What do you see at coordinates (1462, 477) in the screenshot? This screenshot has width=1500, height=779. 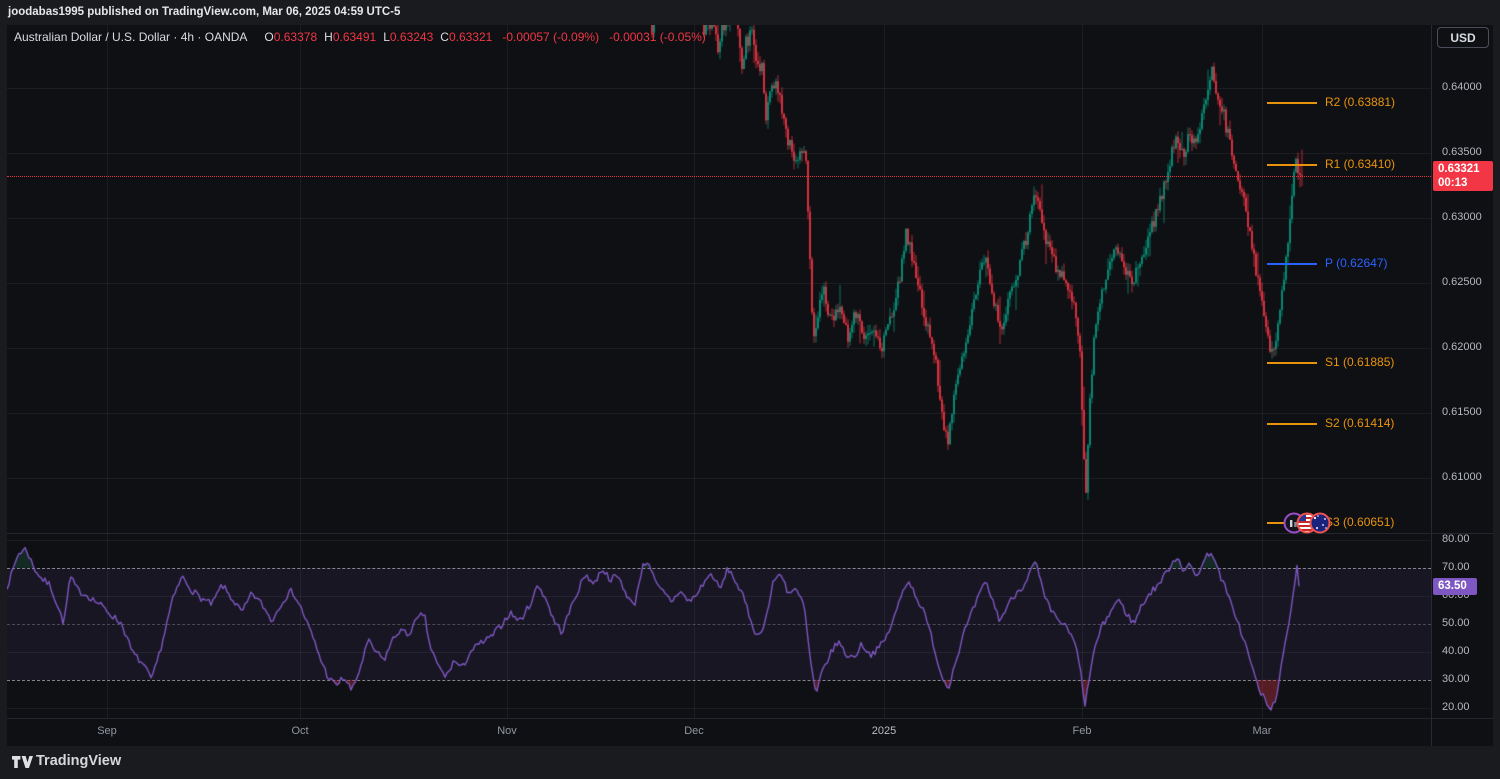 I see `price-axis-label: 0.61000` at bounding box center [1462, 477].